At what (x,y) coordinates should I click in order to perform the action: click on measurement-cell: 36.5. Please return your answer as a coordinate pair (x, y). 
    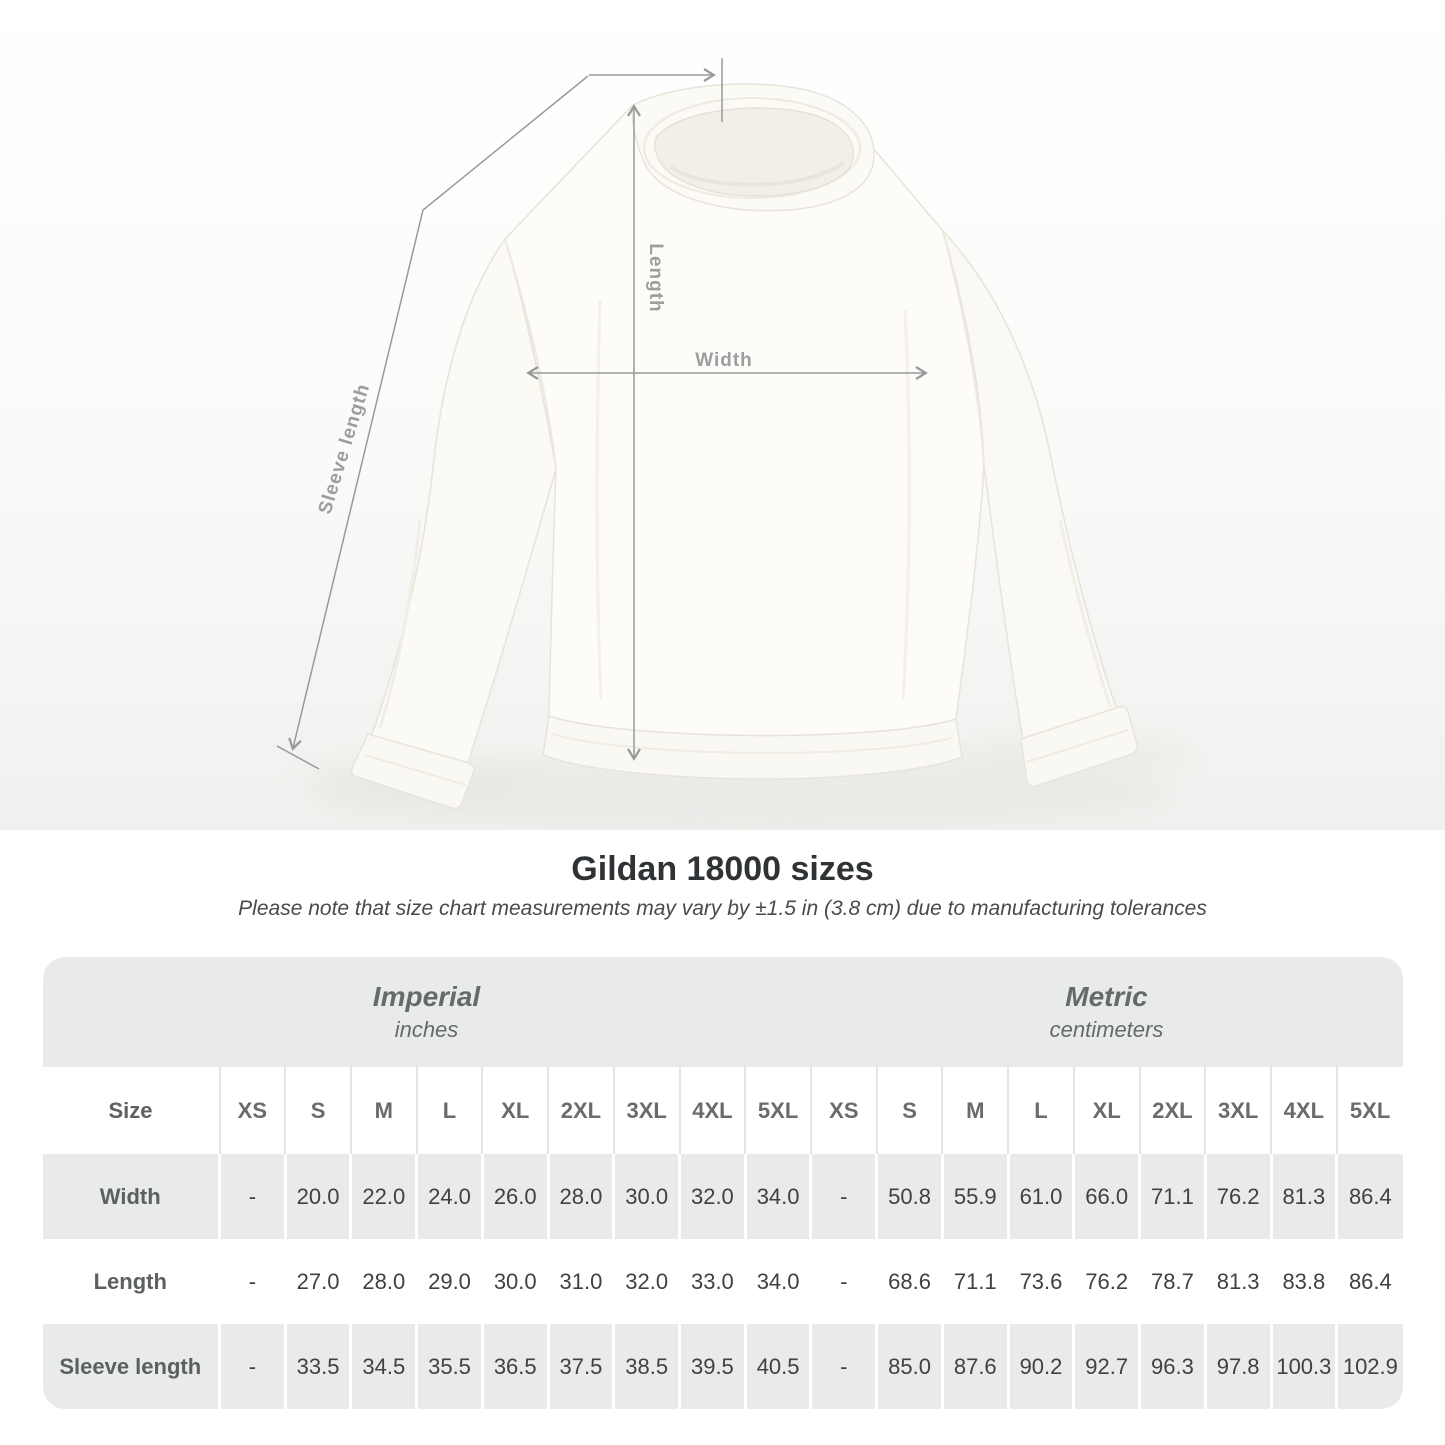
    Looking at the image, I should click on (514, 1366).